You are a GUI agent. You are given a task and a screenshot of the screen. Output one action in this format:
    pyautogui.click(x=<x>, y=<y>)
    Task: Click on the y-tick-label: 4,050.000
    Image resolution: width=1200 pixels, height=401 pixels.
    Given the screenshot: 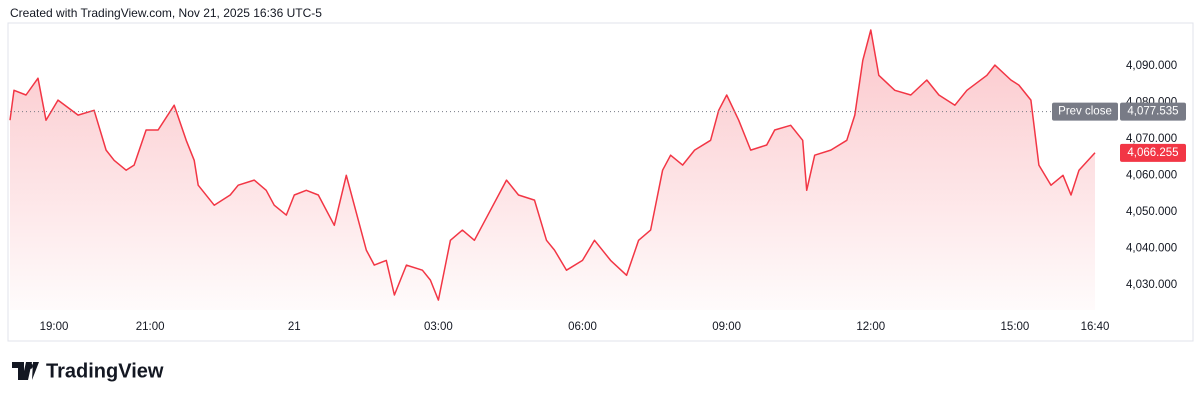 What is the action you would take?
    pyautogui.click(x=1151, y=212)
    